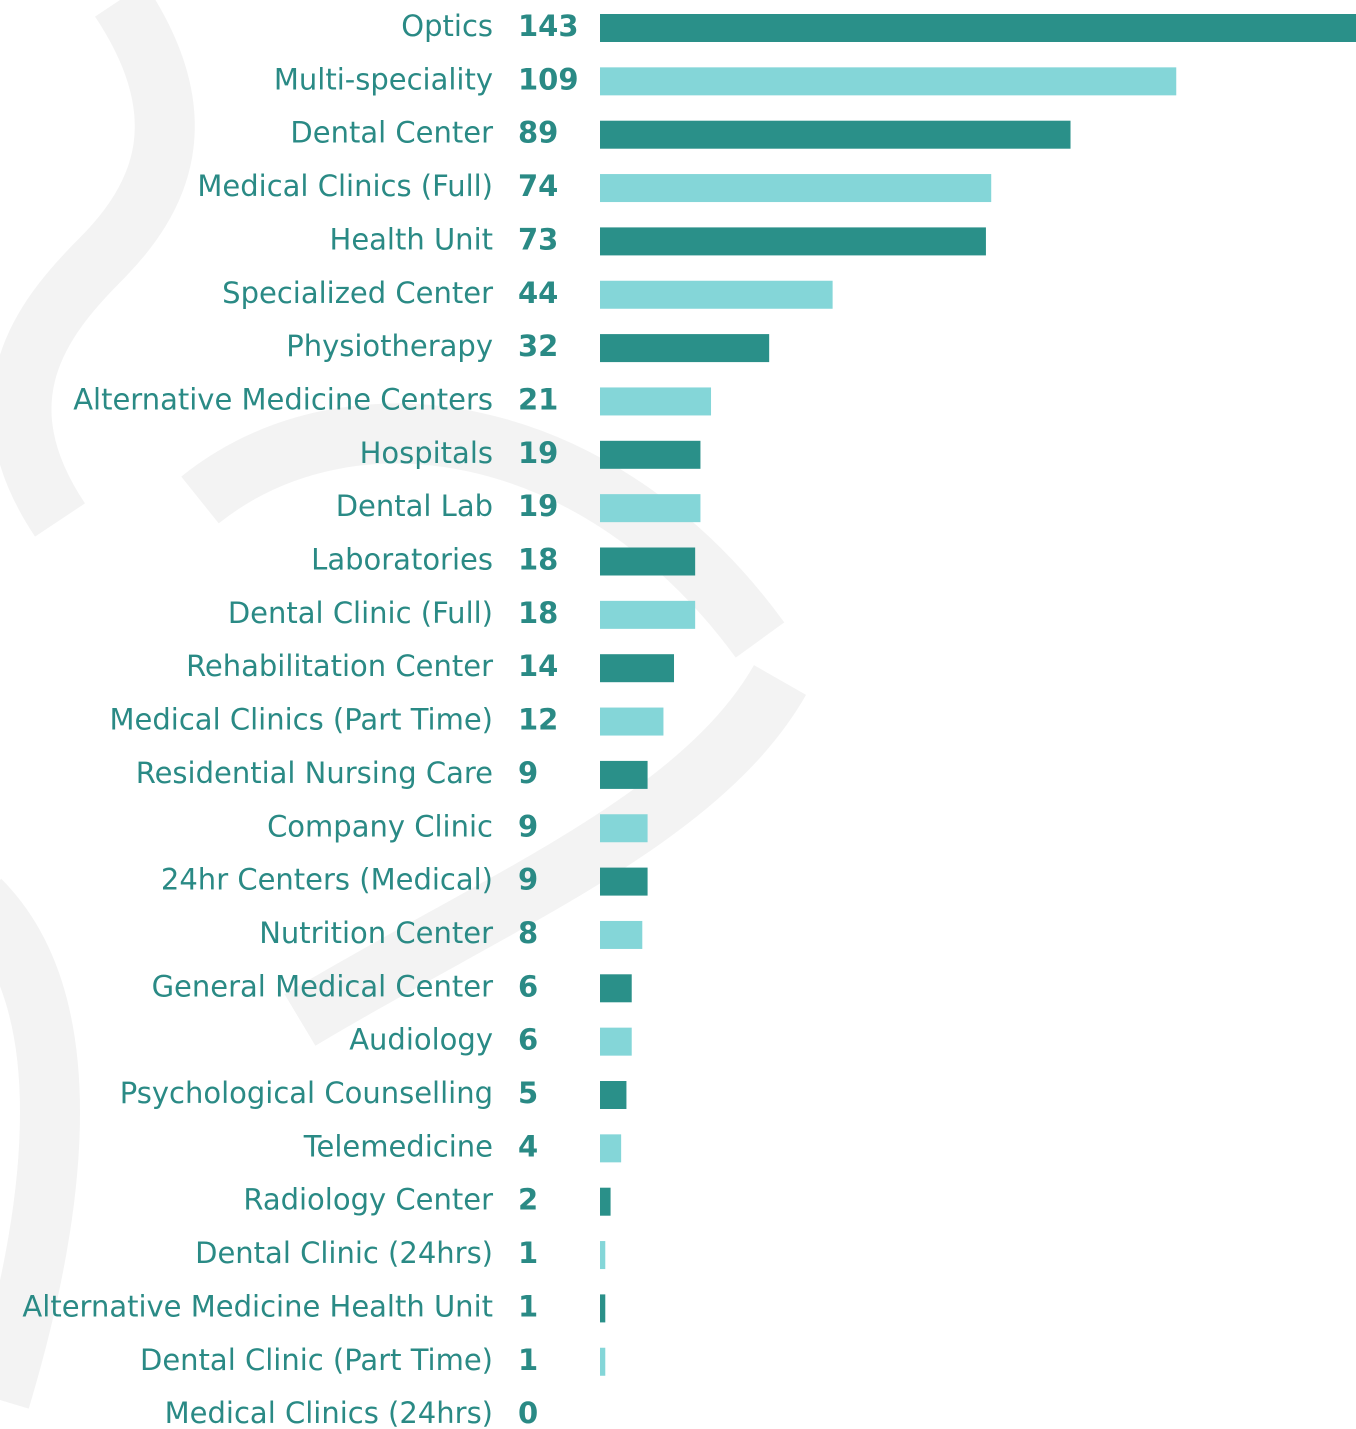  What do you see at coordinates (447, 26) in the screenshot?
I see `category-label: Optics` at bounding box center [447, 26].